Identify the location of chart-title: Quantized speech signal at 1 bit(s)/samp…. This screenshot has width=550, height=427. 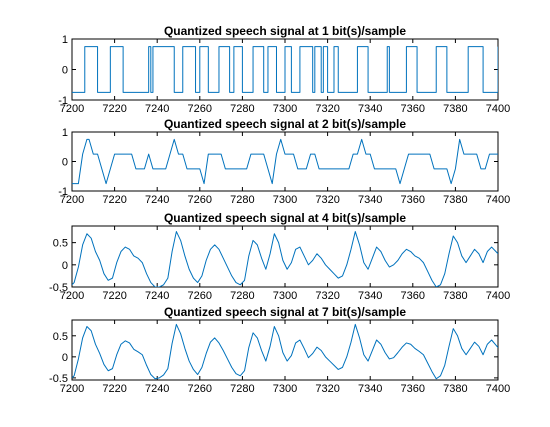
(285, 31).